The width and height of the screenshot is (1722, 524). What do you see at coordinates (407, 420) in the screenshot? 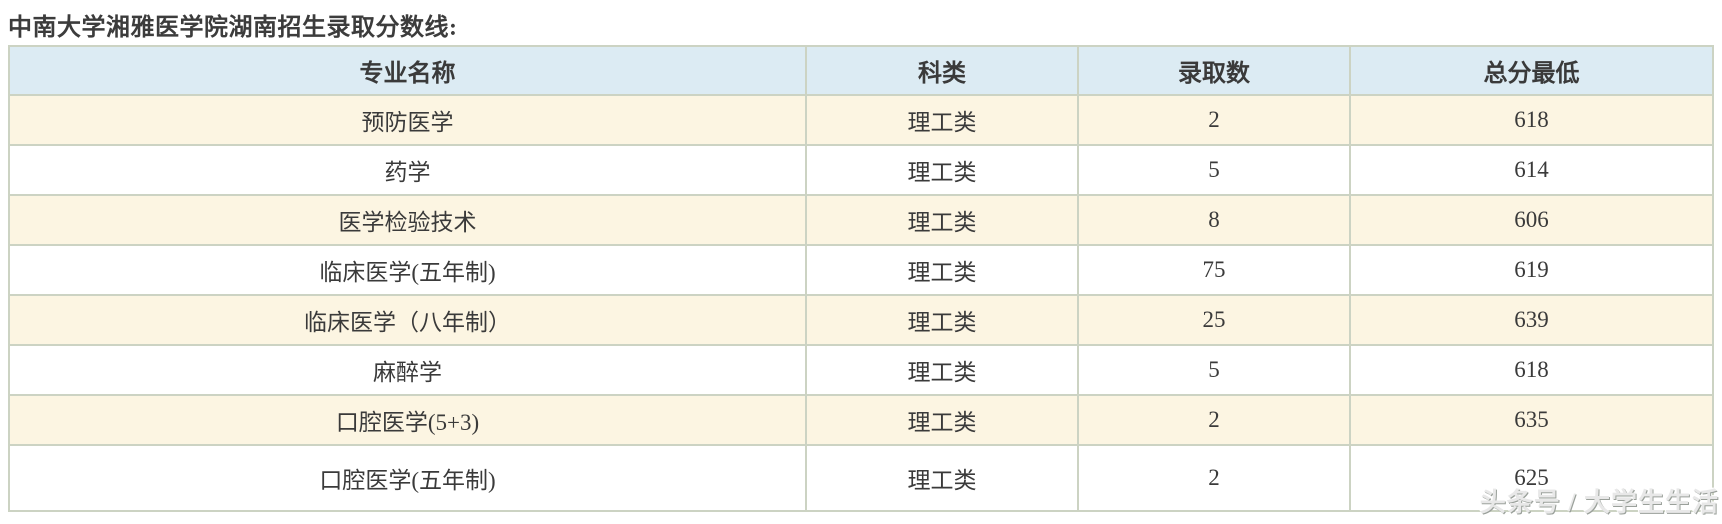
I see `cell-major: 口腔医学(5+3)` at bounding box center [407, 420].